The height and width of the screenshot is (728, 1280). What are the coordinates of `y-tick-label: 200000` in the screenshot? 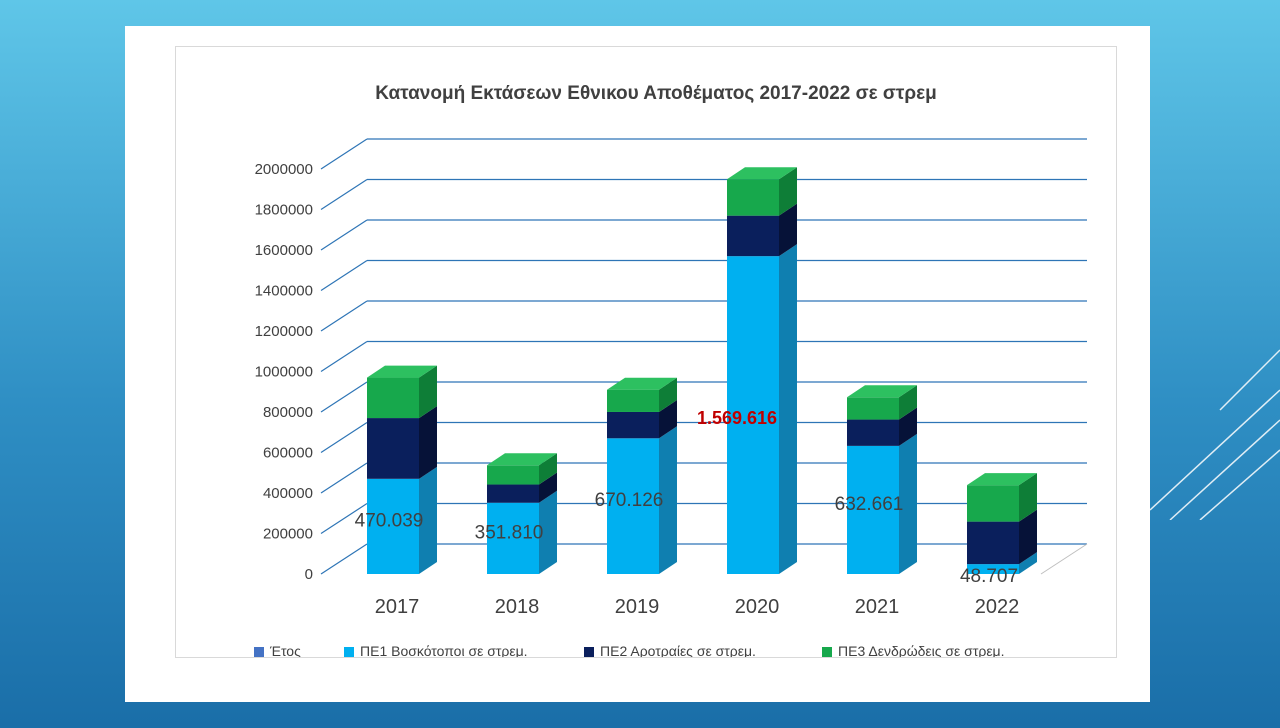 It's located at (288, 534).